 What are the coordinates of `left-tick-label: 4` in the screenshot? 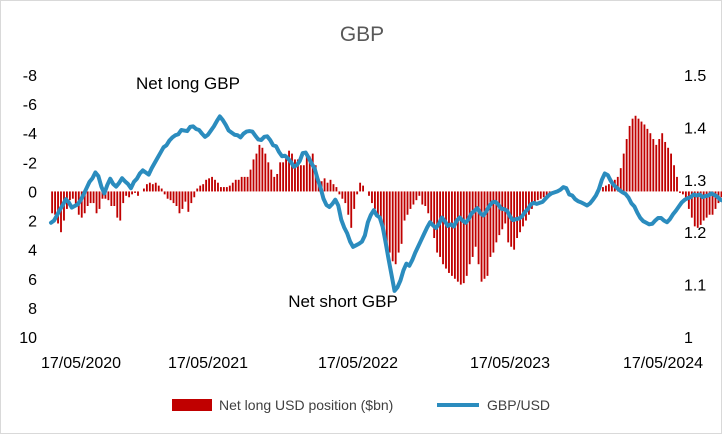 It's located at (32, 251).